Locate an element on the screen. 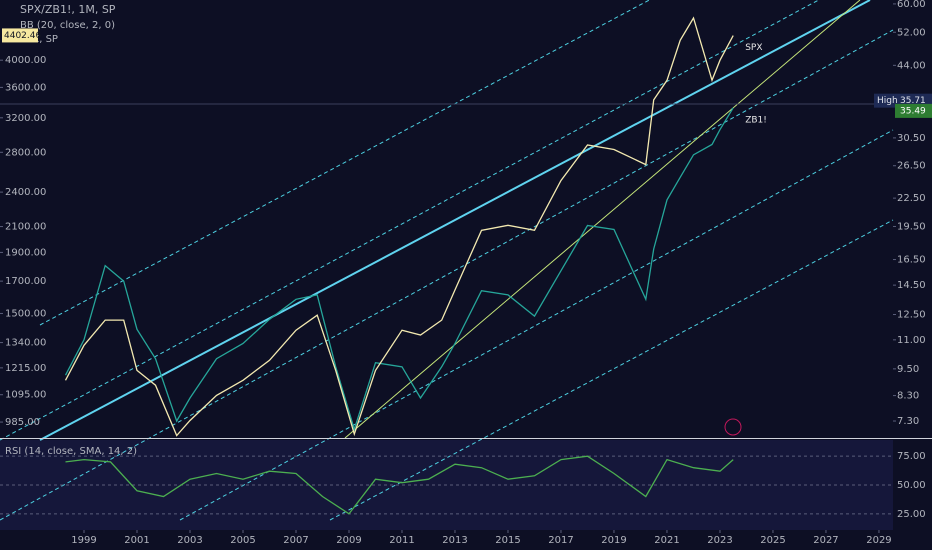 Image resolution: width=932 pixels, height=550 pixels. rsi-title: RSI (14, close, SMA, 14, 2) is located at coordinates (71, 451).